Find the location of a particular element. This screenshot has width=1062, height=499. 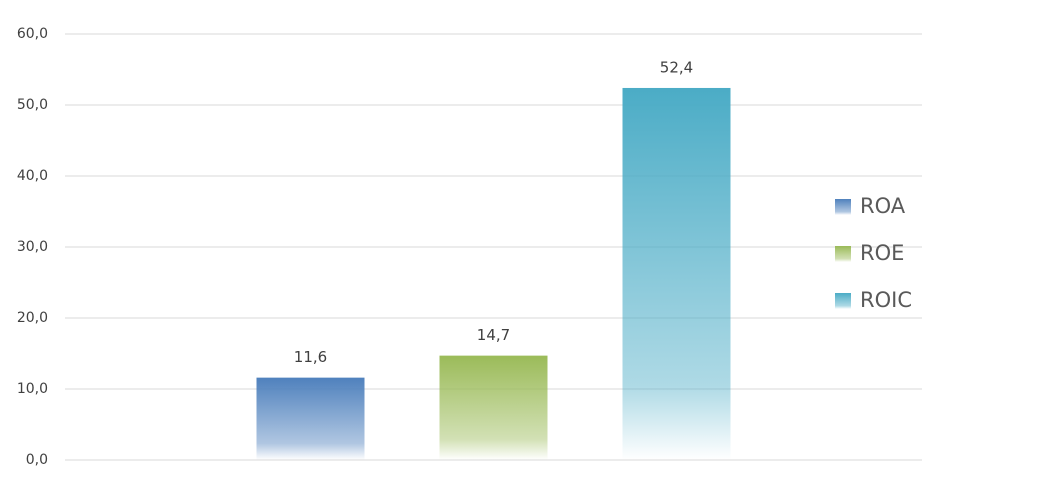

y-tick-label: 0,0 is located at coordinates (37, 460).